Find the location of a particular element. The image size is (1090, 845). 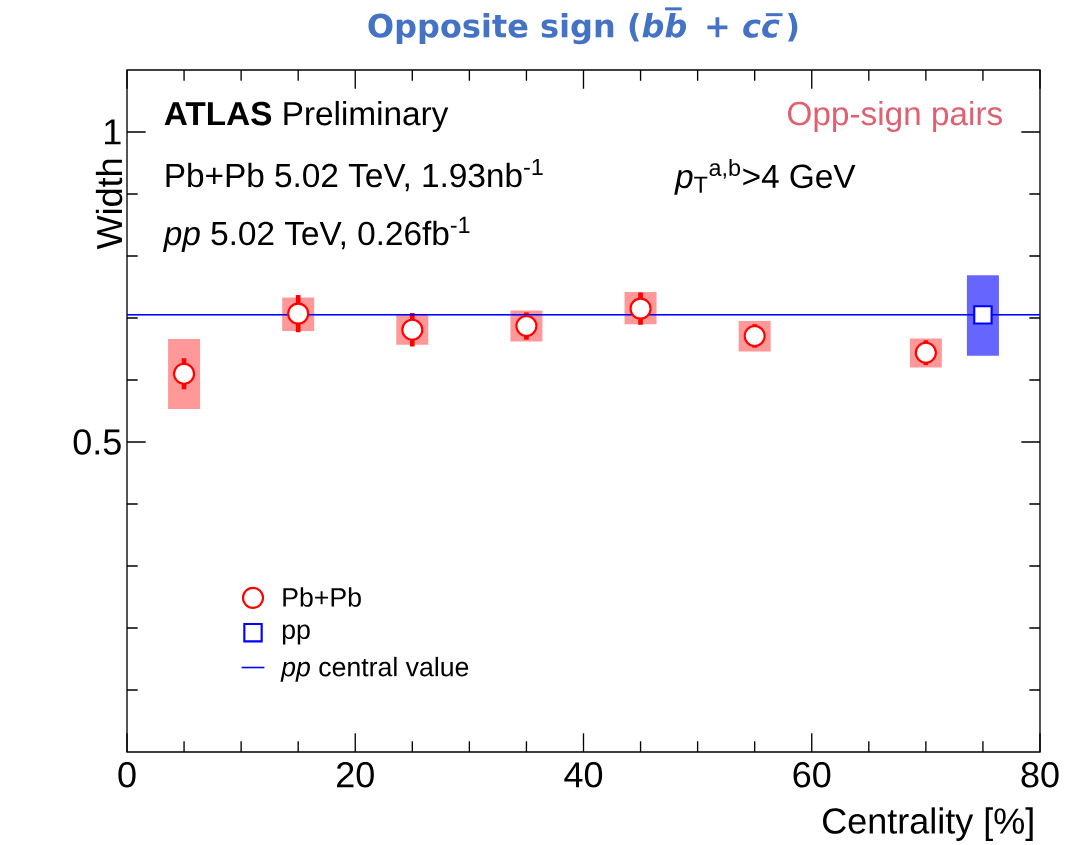

annotation: p$_{T}$$^{a,b}$>4 GeV is located at coordinates (765, 176).